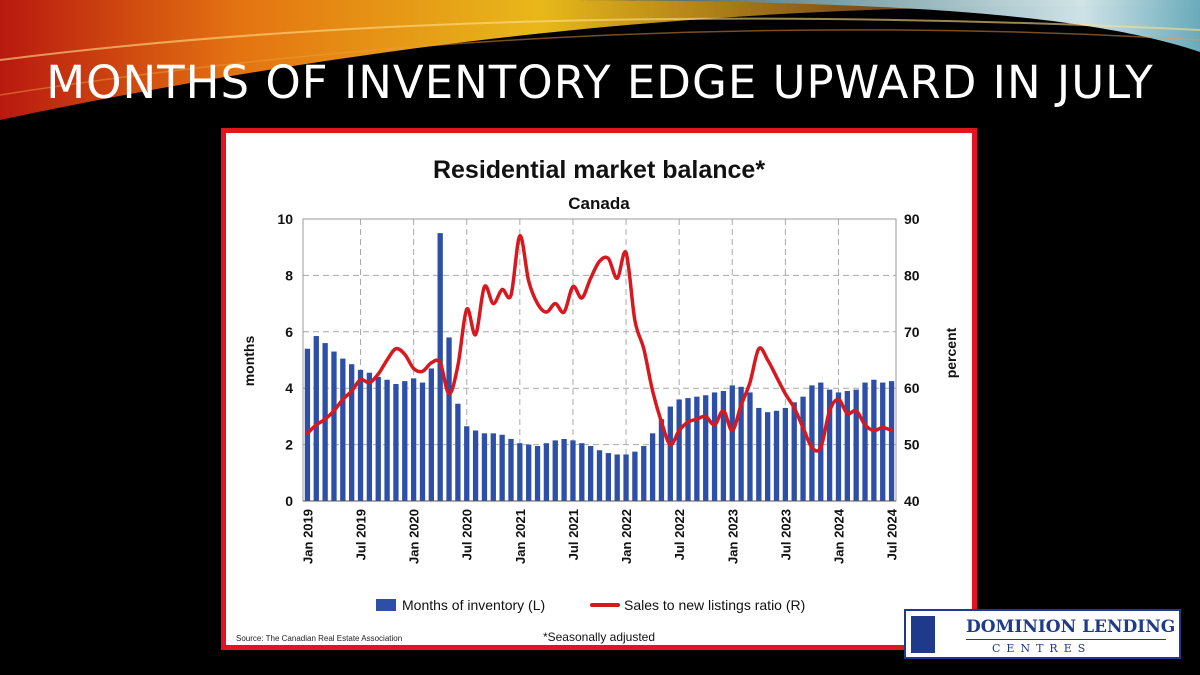  Describe the element at coordinates (289, 501) in the screenshot. I see `tick-label-left: 0` at that location.